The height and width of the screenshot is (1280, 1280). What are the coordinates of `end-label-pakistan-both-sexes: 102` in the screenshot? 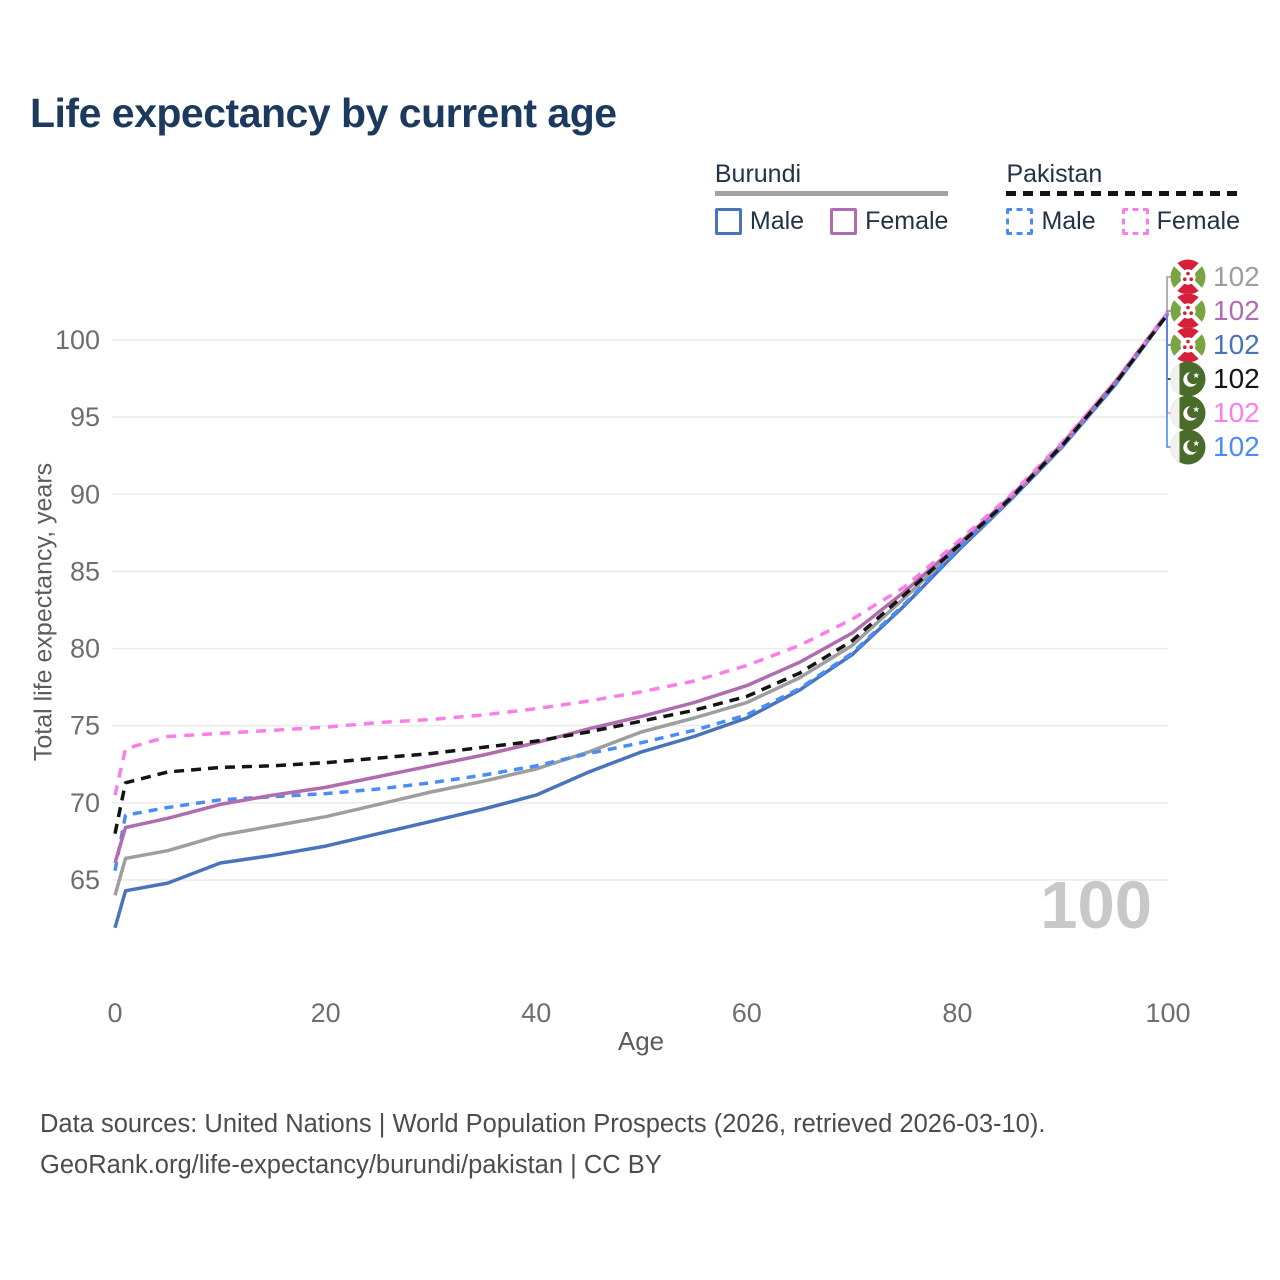 It's located at (1215, 379).